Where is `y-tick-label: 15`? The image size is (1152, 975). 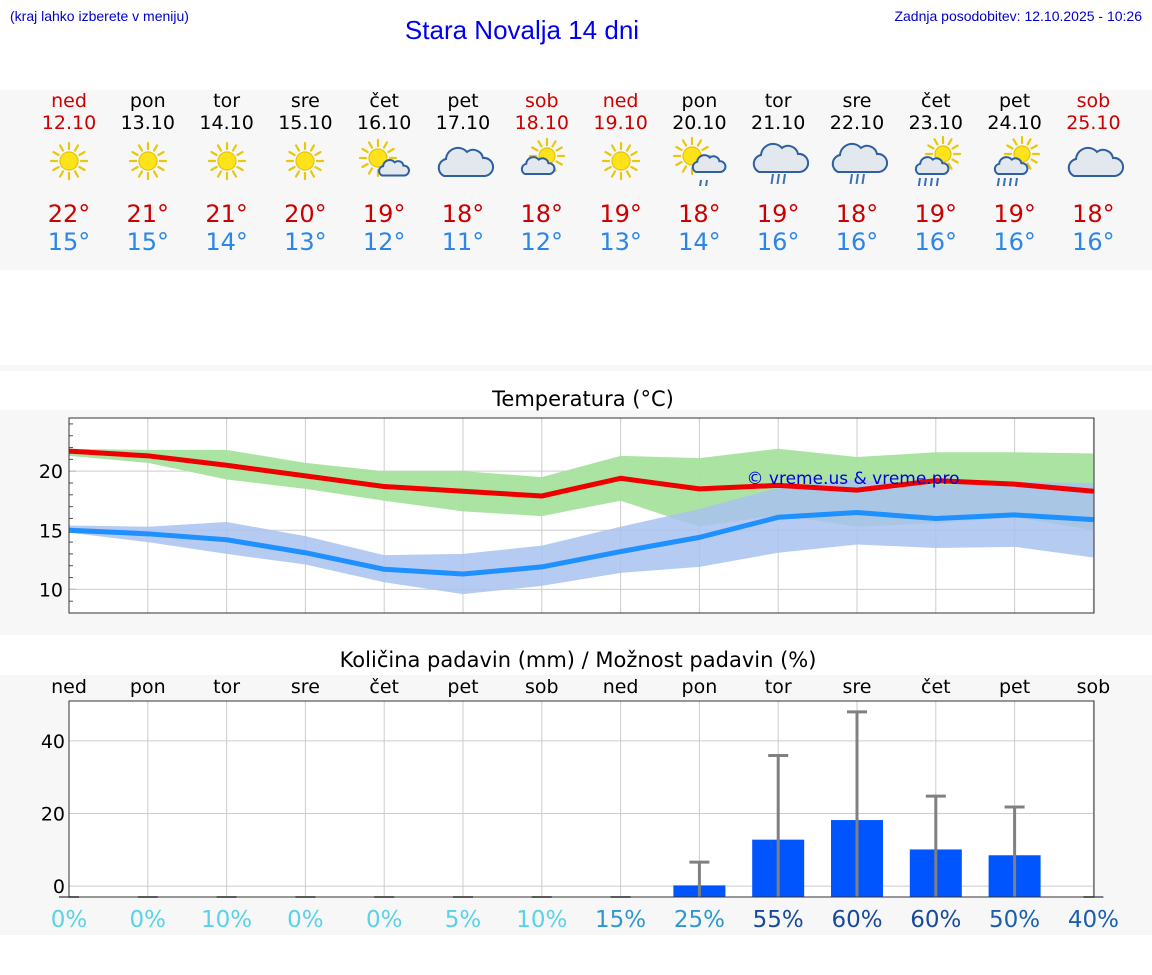 y-tick-label: 15 is located at coordinates (51, 531).